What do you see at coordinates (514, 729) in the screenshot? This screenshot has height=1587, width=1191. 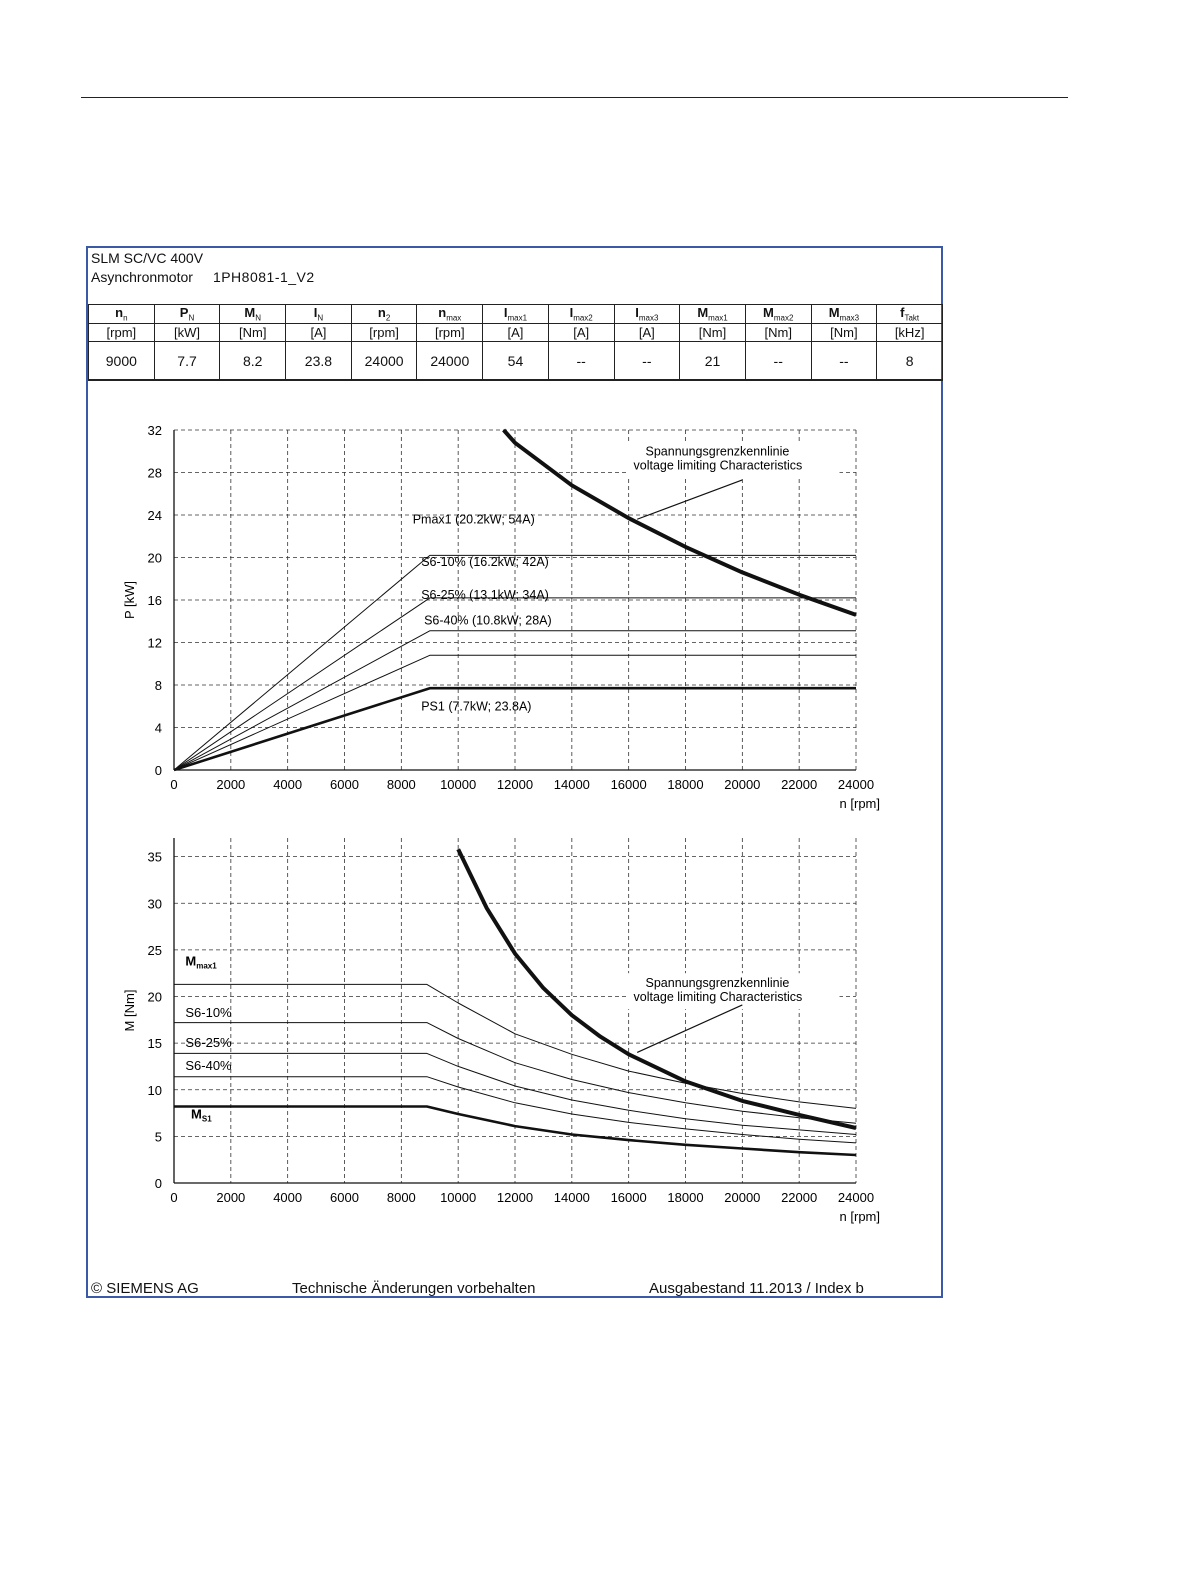 I see `series-line-PS1` at bounding box center [514, 729].